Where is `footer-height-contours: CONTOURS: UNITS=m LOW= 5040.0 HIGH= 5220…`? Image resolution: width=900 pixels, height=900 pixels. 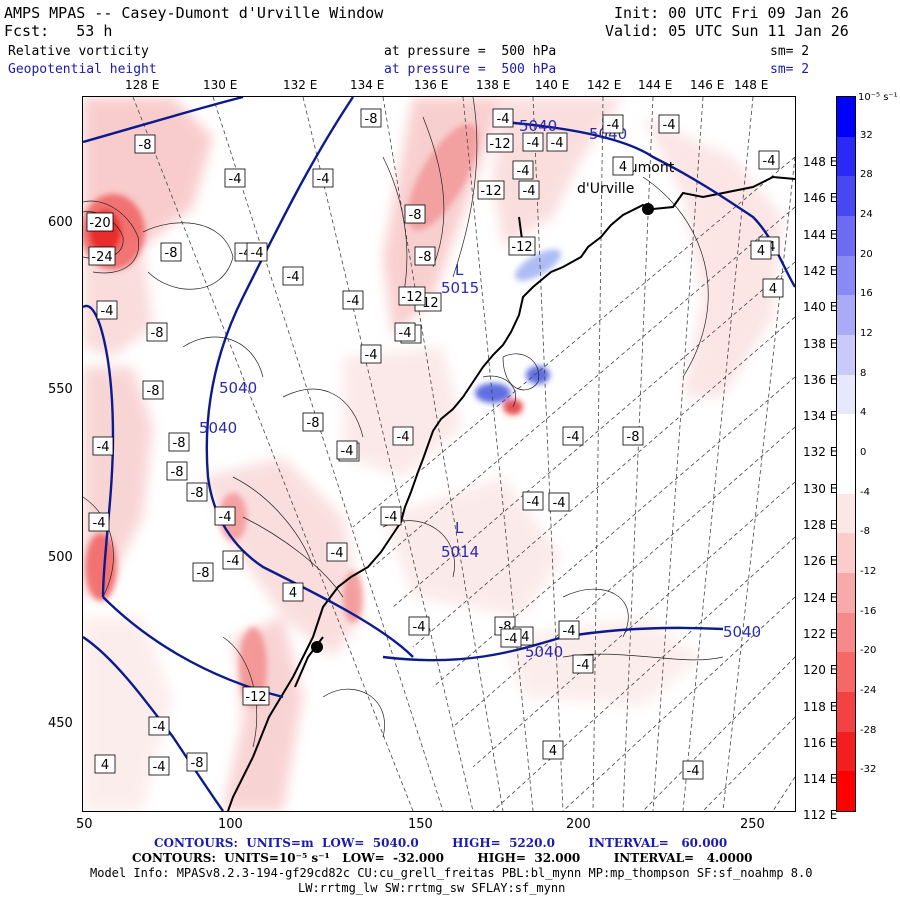
footer-height-contours: CONTOURS: UNITS=m LOW= 5040.0 HIGH= 5220… is located at coordinates (441, 843).